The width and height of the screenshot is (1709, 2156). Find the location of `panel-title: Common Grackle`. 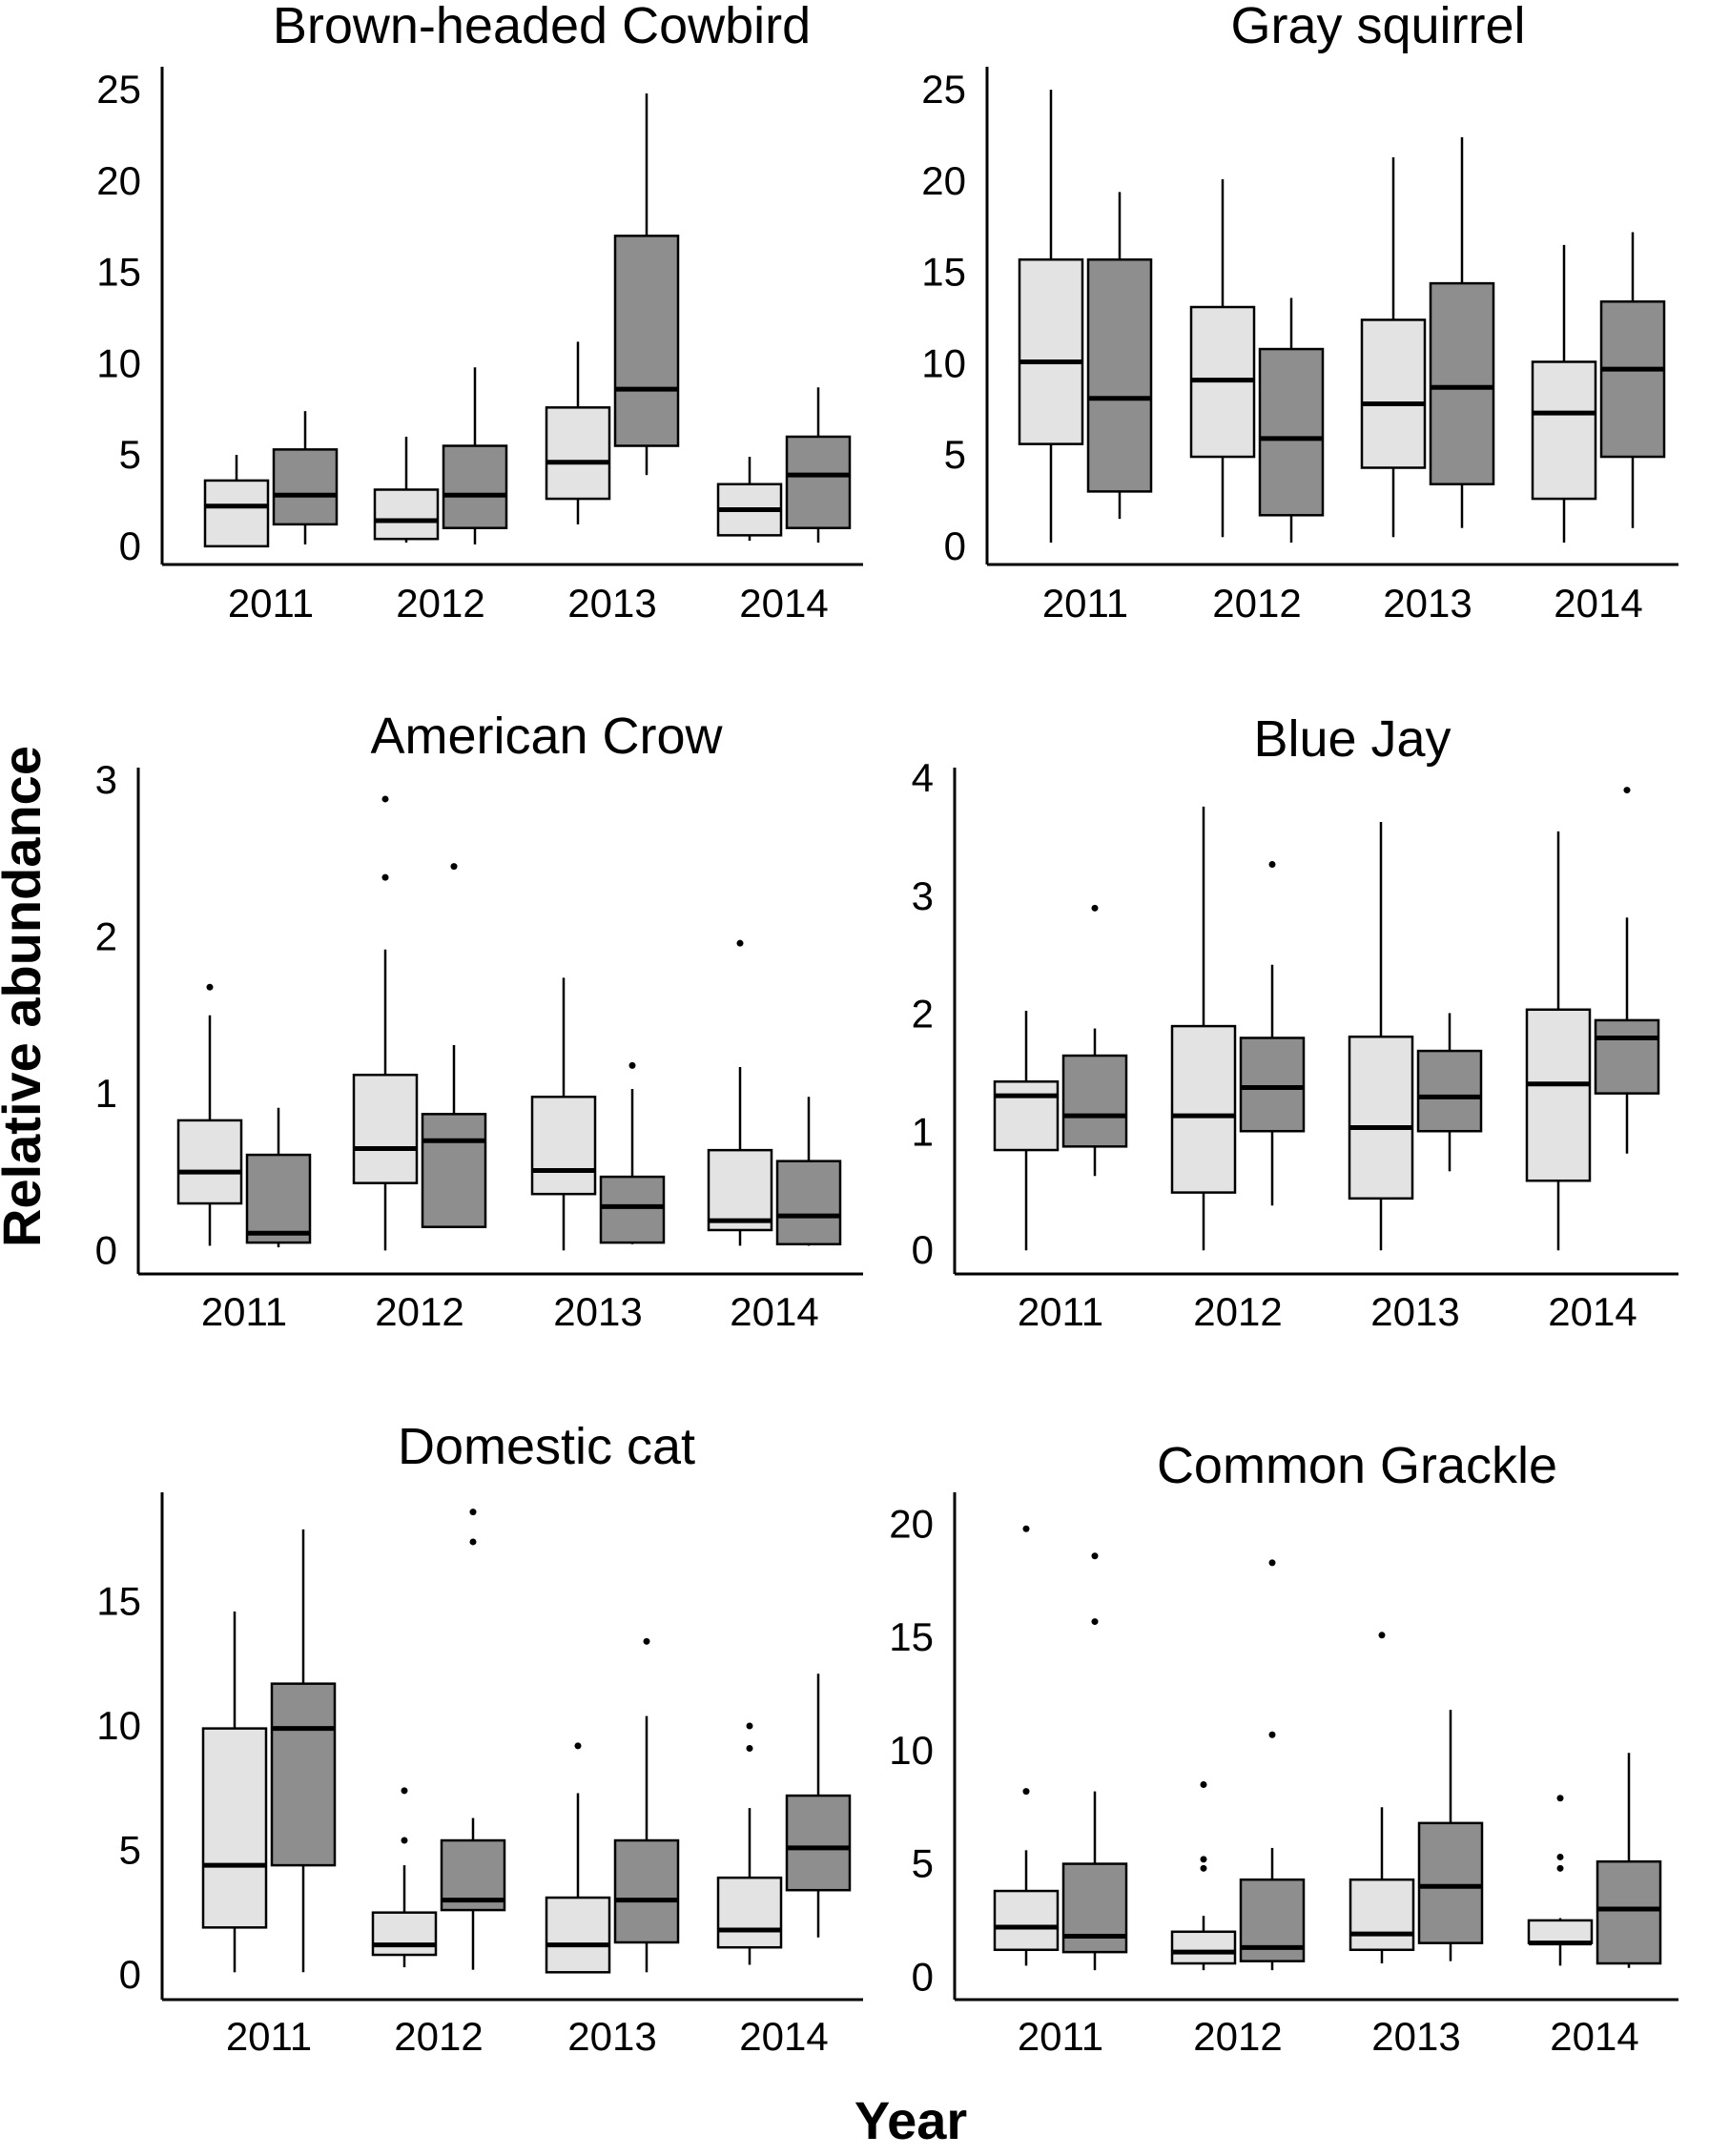

panel-title: Common Grackle is located at coordinates (1357, 1465).